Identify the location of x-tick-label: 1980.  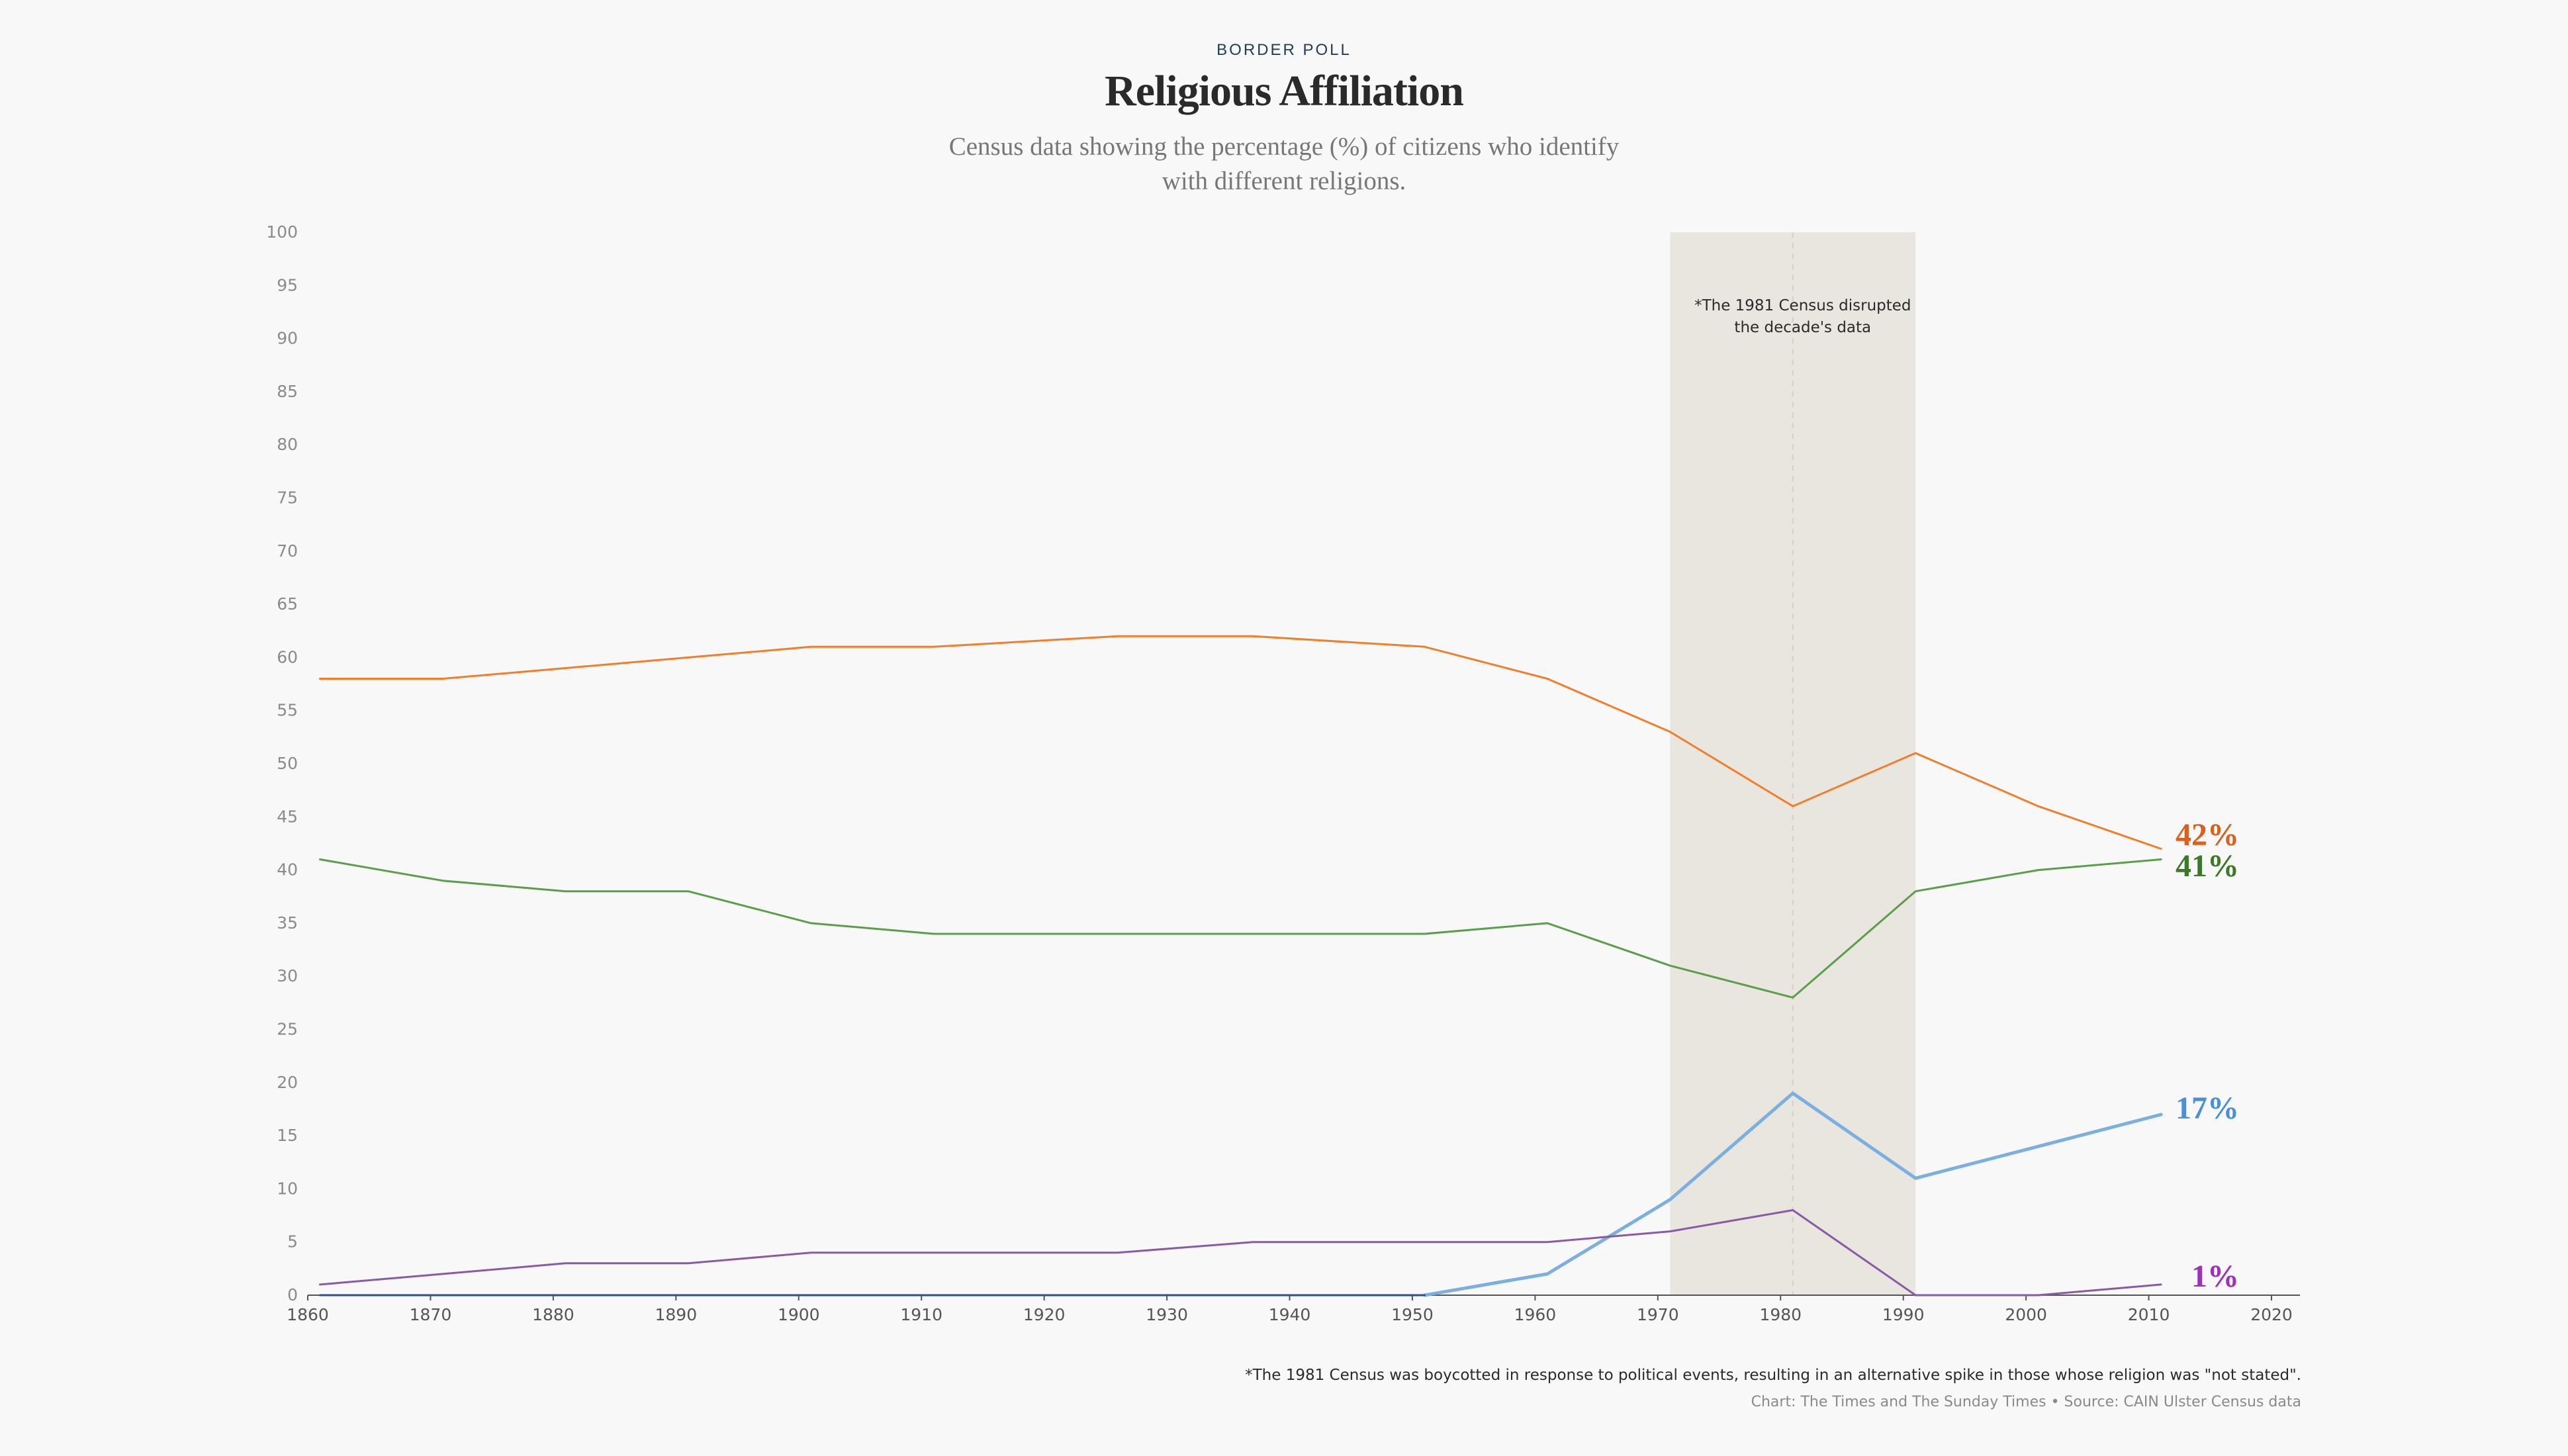
(1781, 1314).